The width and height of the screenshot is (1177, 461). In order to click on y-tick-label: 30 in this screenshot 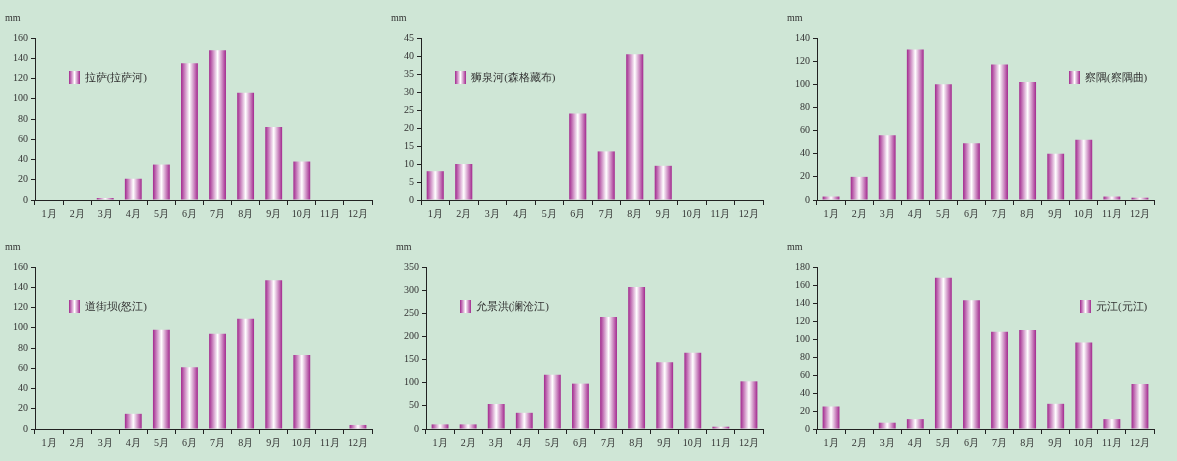, I will do `click(409, 91)`.